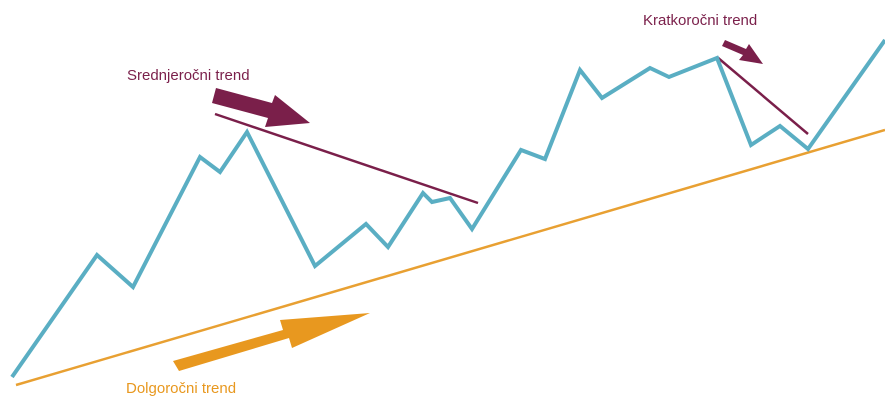 This screenshot has width=885, height=396. Describe the element at coordinates (188, 75) in the screenshot. I see `medium-term-trend-label: Srednjeročni trend` at that location.